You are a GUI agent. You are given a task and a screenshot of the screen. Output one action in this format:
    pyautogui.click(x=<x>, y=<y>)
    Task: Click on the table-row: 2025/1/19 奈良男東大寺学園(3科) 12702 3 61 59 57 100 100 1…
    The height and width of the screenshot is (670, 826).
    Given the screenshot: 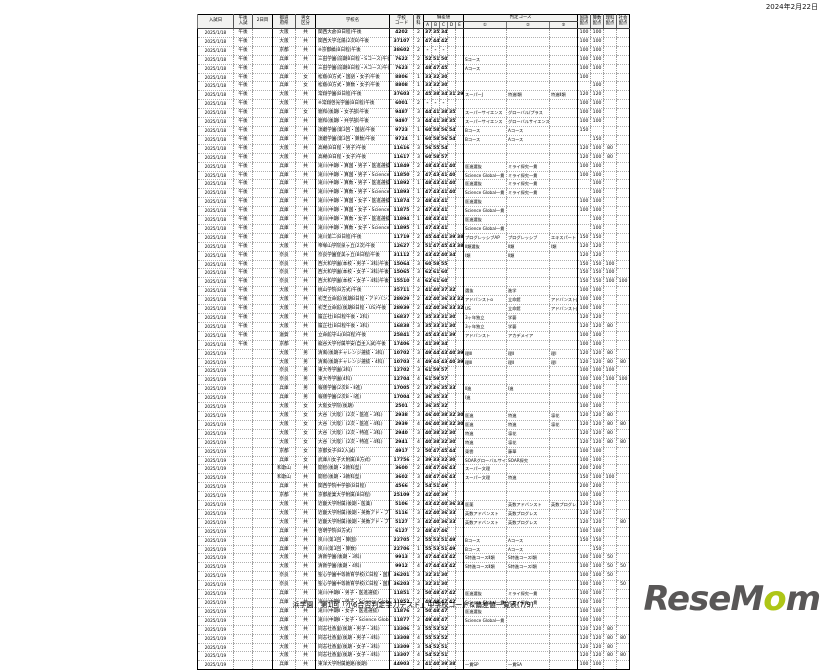 What is the action you would take?
    pyautogui.click(x=413, y=371)
    